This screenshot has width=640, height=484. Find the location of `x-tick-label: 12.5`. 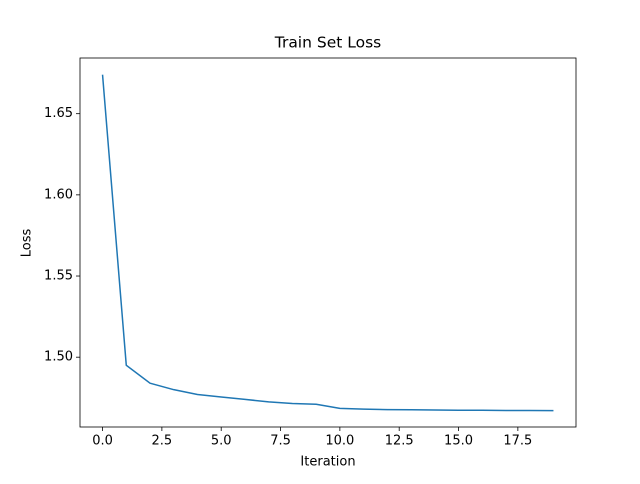

x-tick-label: 12.5 is located at coordinates (399, 441).